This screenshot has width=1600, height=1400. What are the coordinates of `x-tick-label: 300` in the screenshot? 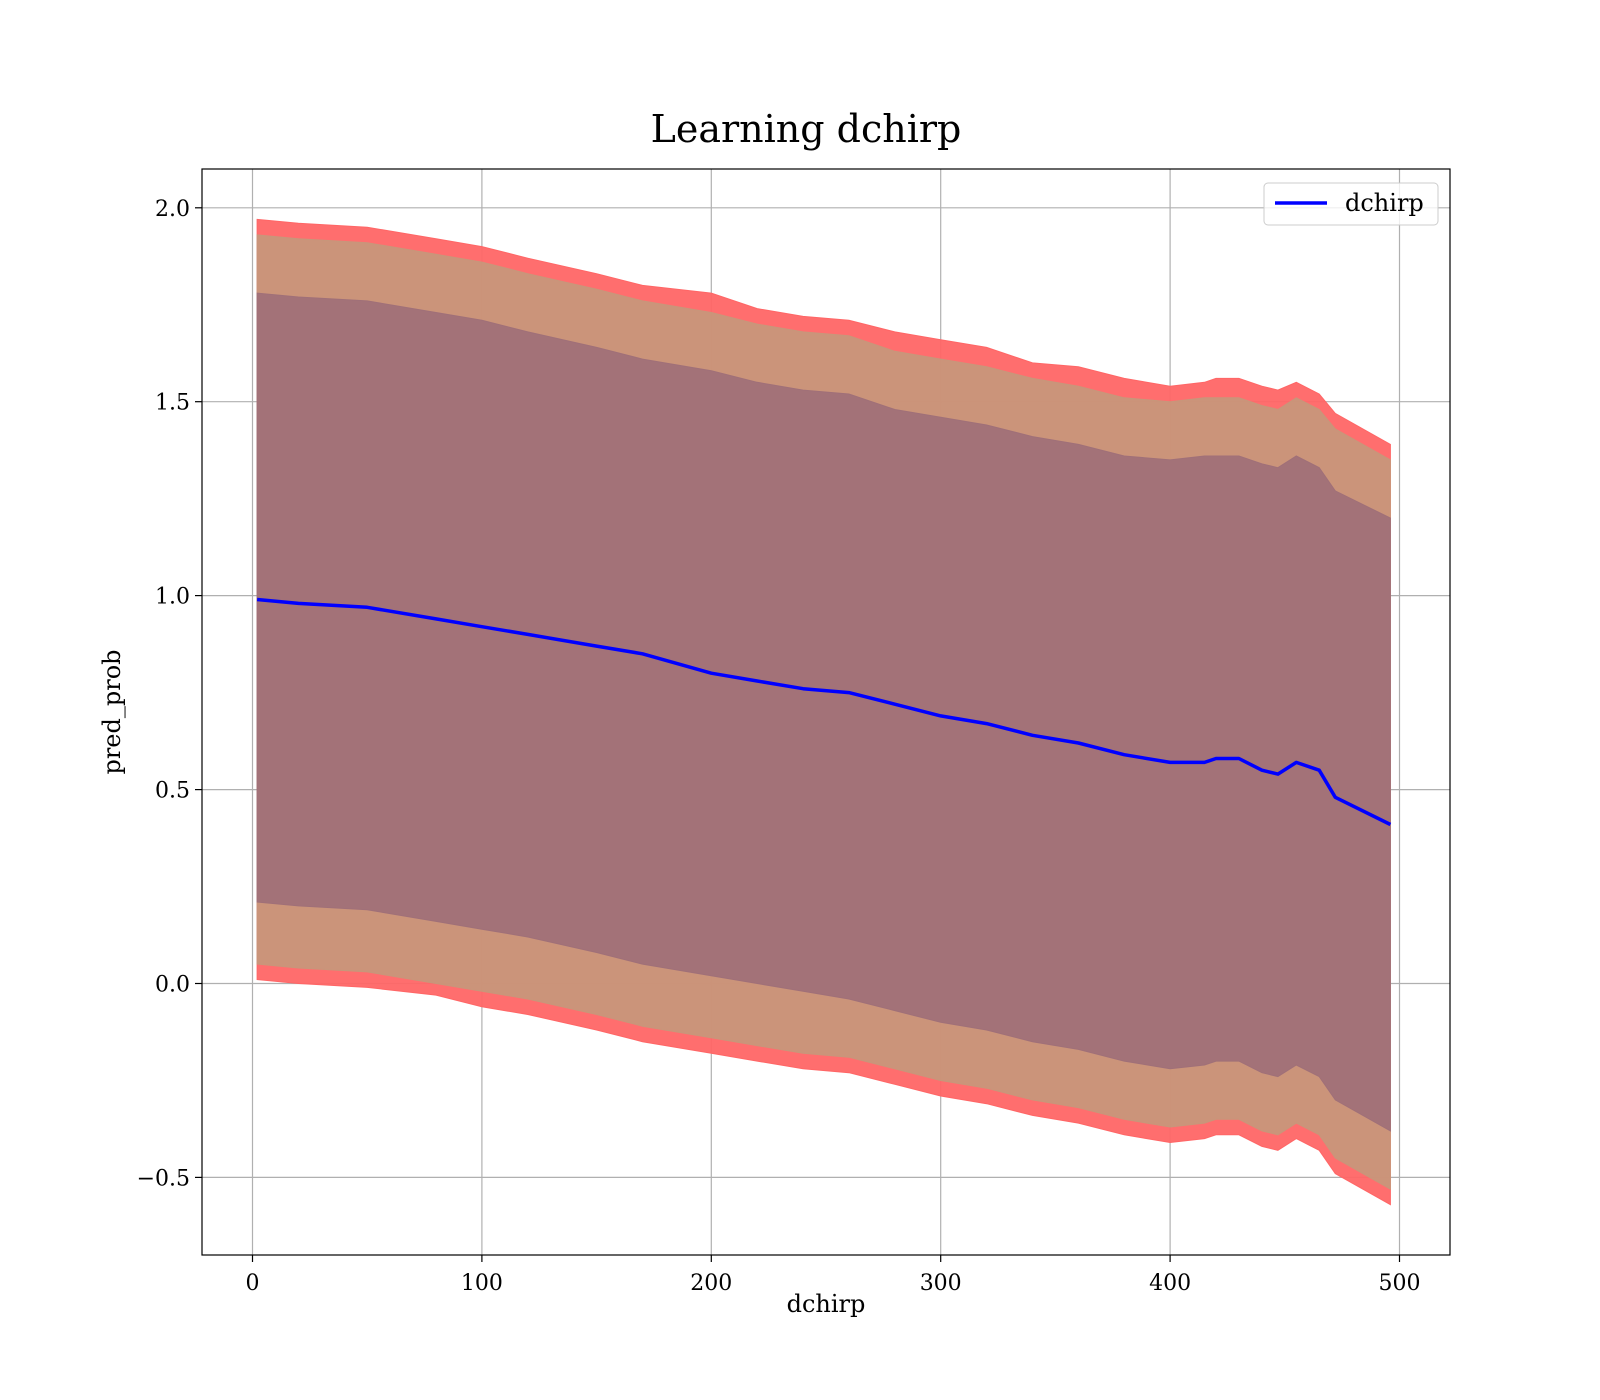 It's located at (941, 1283).